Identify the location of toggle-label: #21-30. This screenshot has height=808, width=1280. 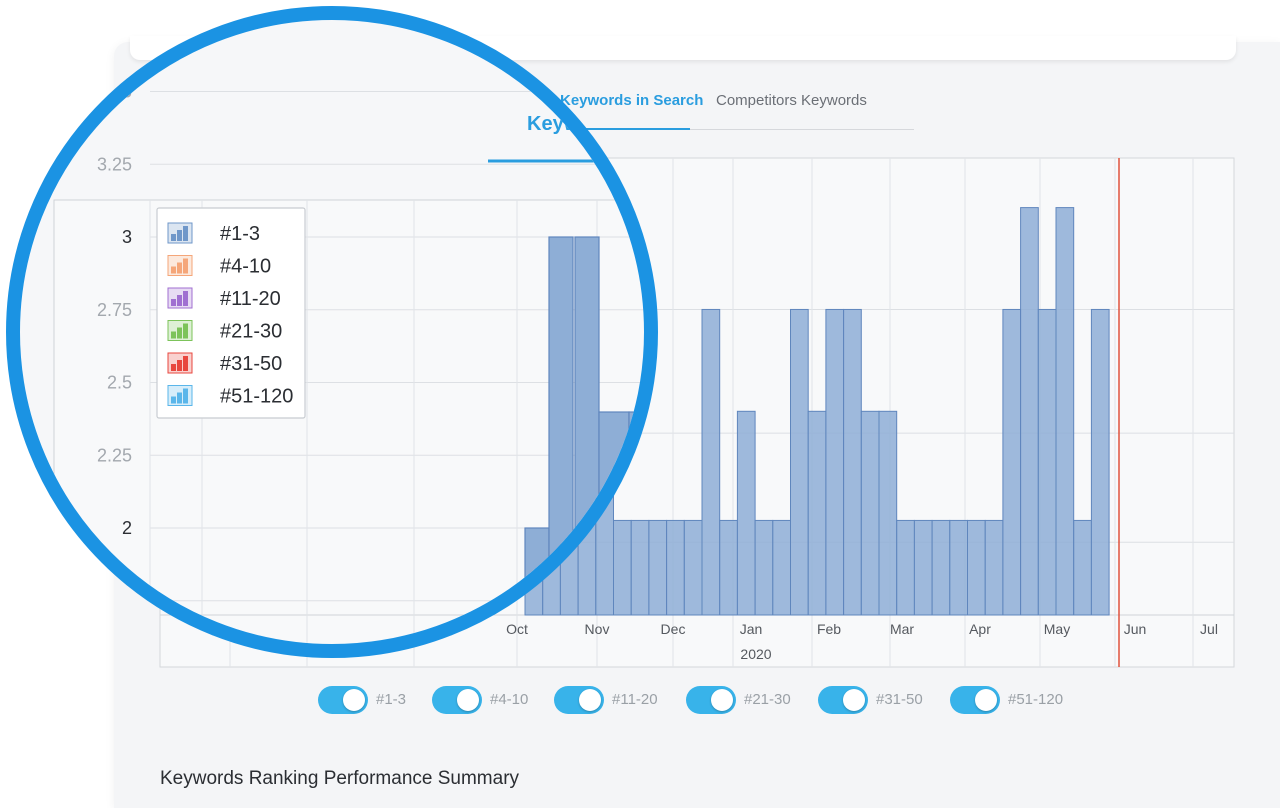
(767, 699).